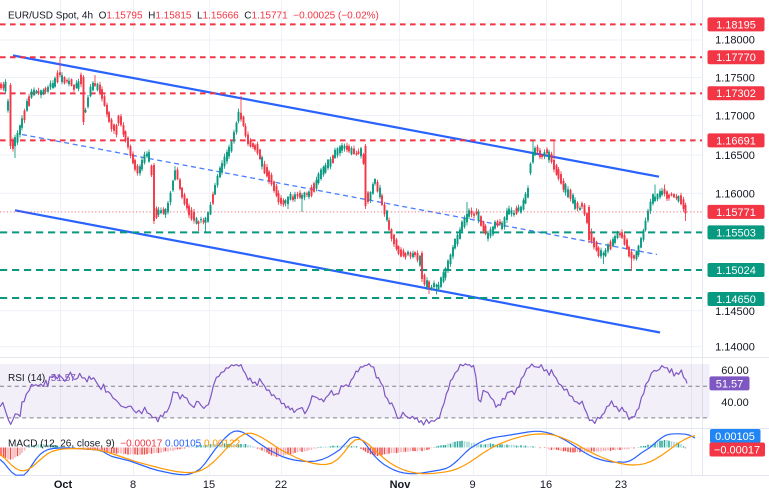 This screenshot has width=769, height=494. I want to click on svg-text: Oct, so click(63, 485).